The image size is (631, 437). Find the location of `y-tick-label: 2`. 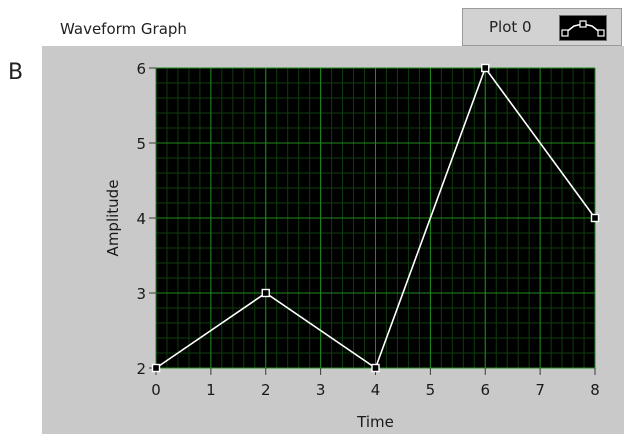

y-tick-label: 2 is located at coordinates (141, 369).